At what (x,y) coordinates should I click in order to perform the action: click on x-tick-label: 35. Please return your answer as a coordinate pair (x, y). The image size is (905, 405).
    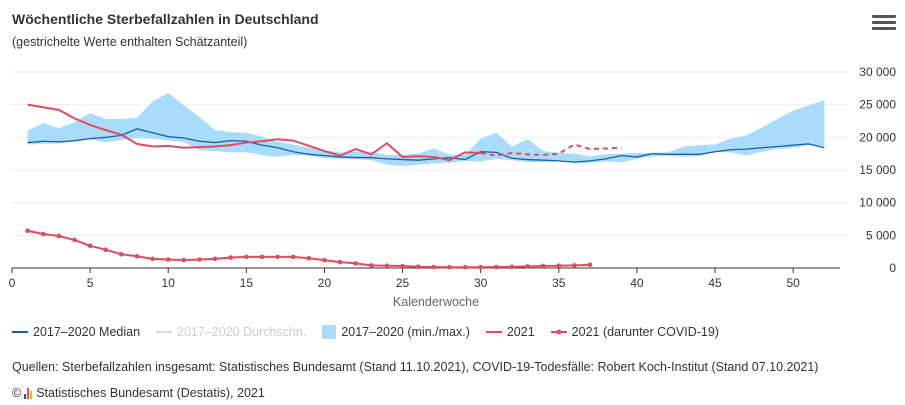
    Looking at the image, I should click on (559, 283).